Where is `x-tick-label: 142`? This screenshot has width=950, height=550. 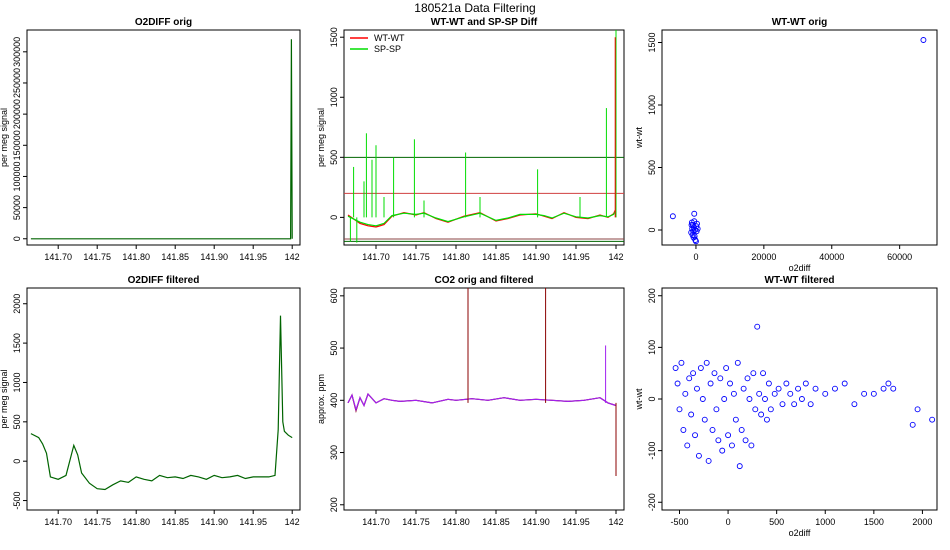
x-tick-label: 142 is located at coordinates (292, 257).